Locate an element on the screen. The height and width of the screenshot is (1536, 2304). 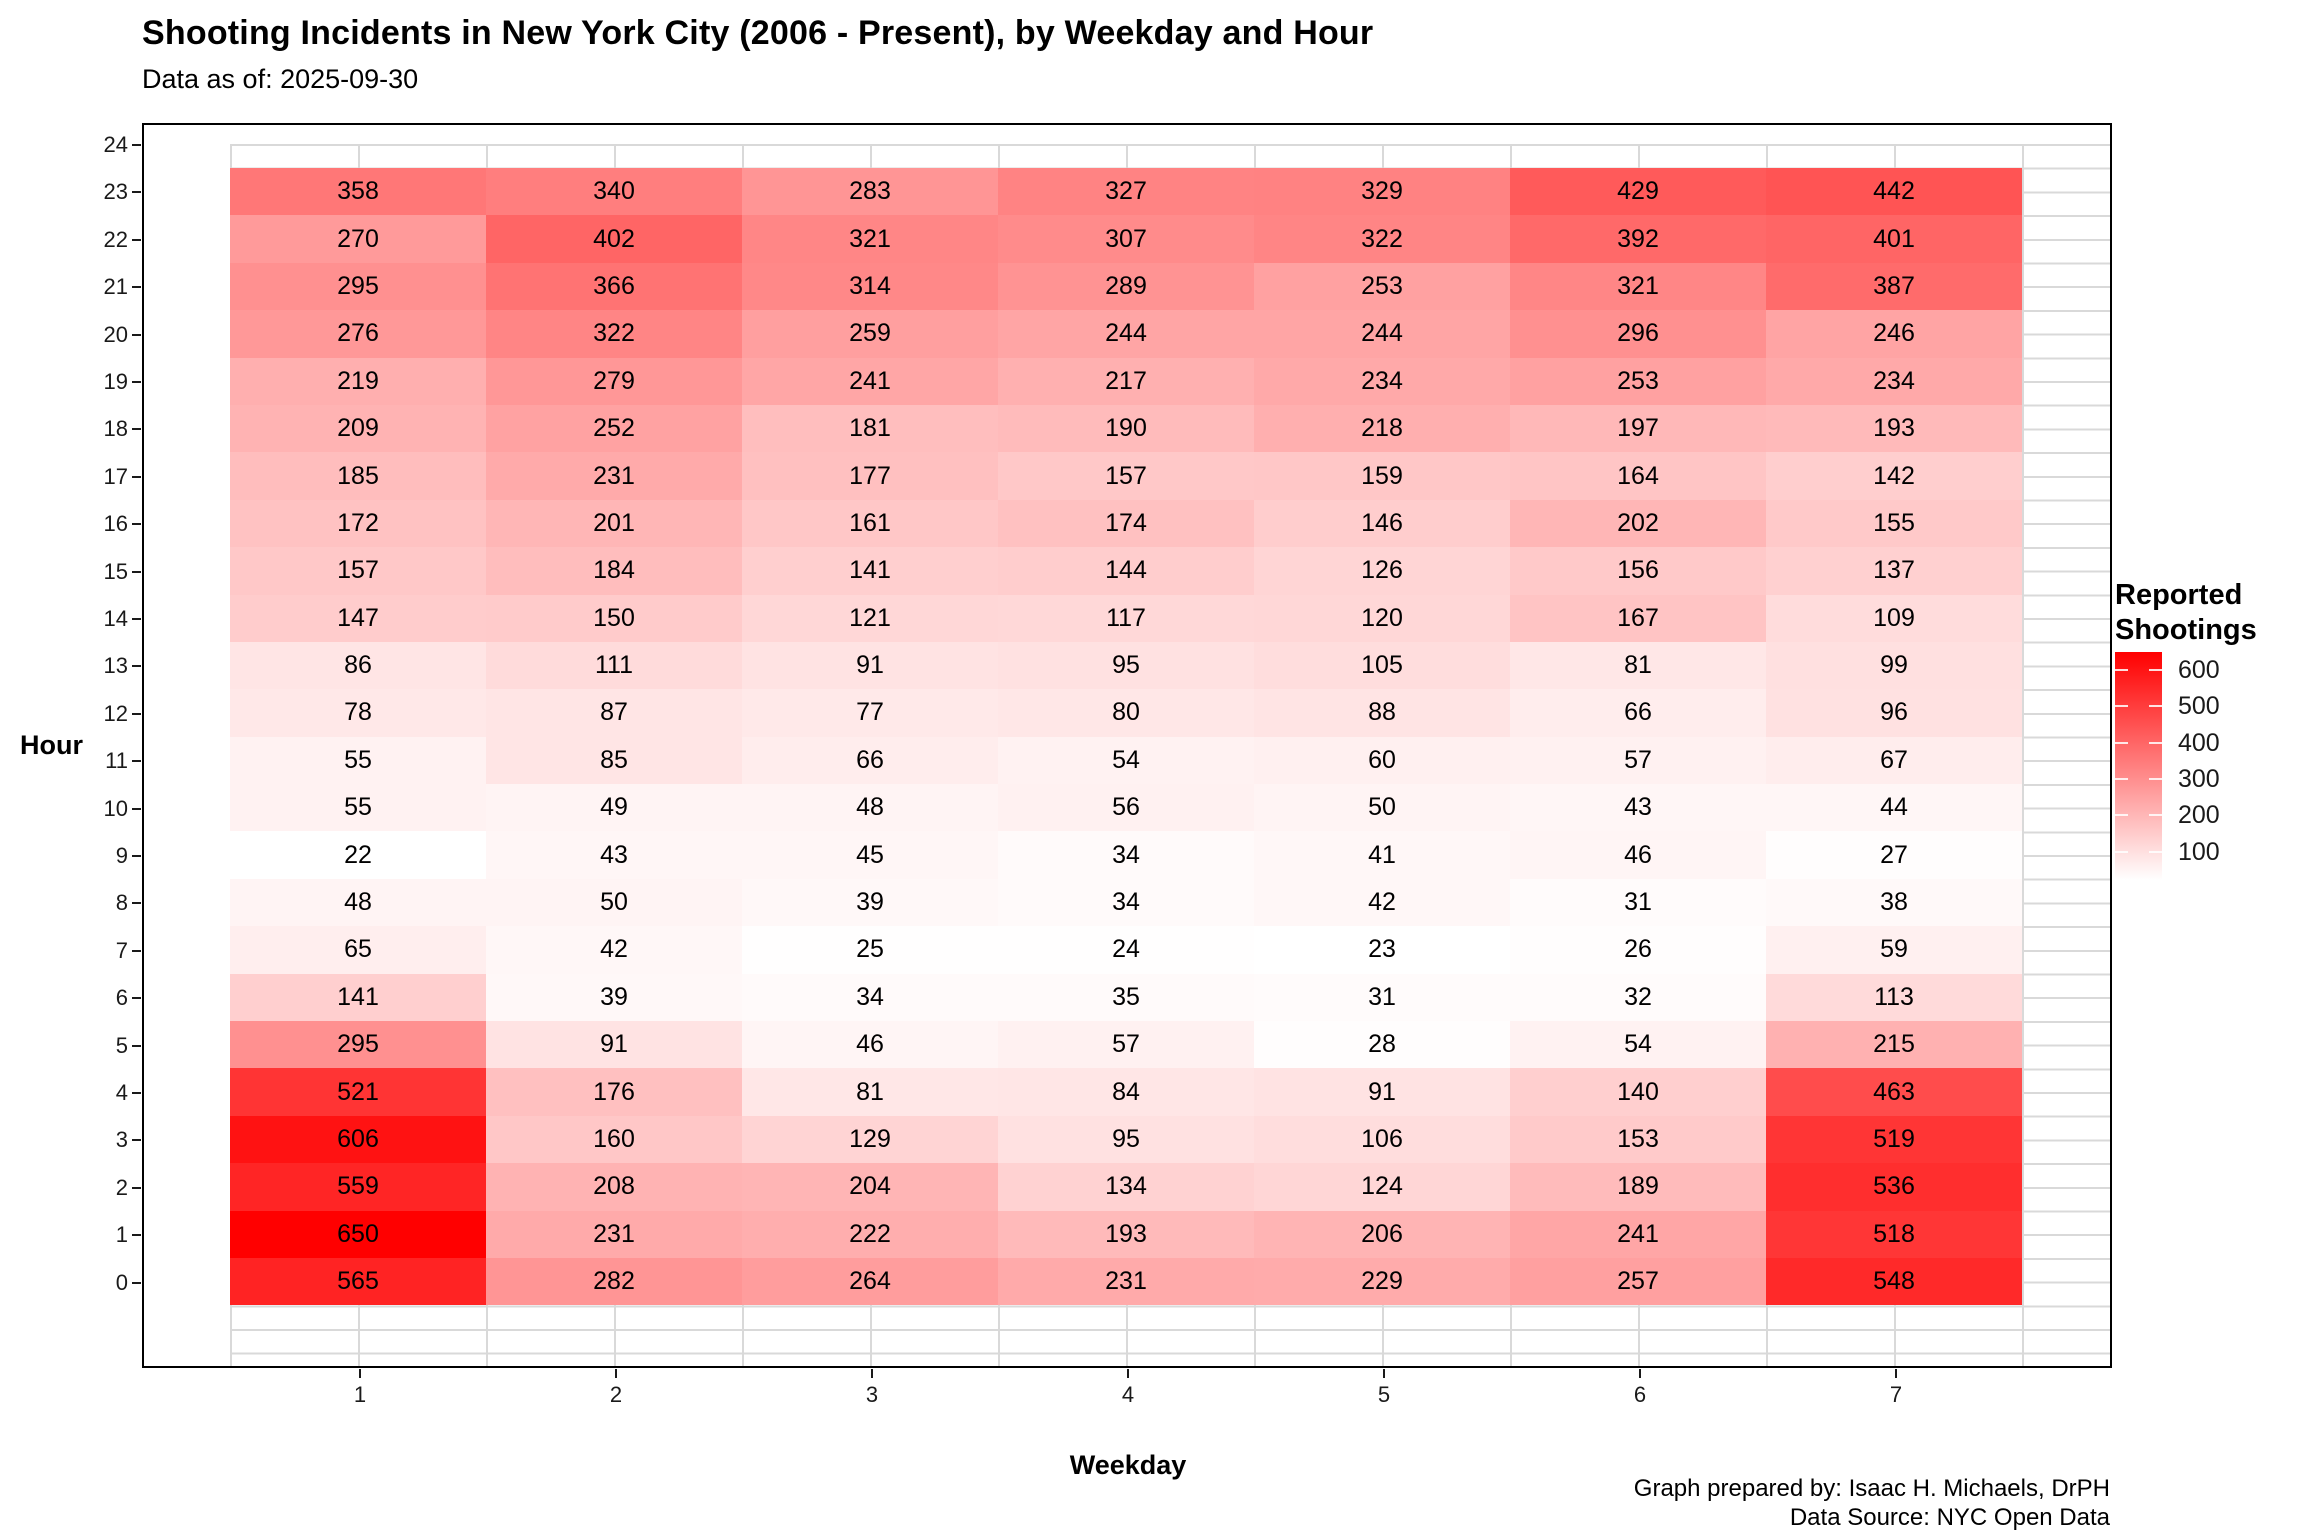
heatmap-cell: 295 is located at coordinates (358, 1045).